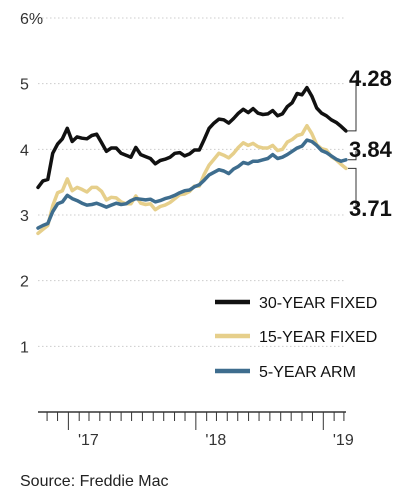 The height and width of the screenshot is (500, 411). Describe the element at coordinates (24, 85) in the screenshot. I see `y-tick-label: 5` at that location.